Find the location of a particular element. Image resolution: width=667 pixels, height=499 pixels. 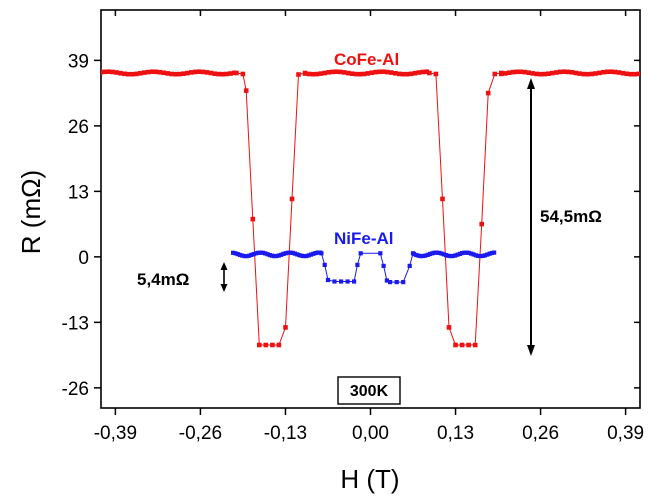

x-tick-label: -0,26 is located at coordinates (200, 433).